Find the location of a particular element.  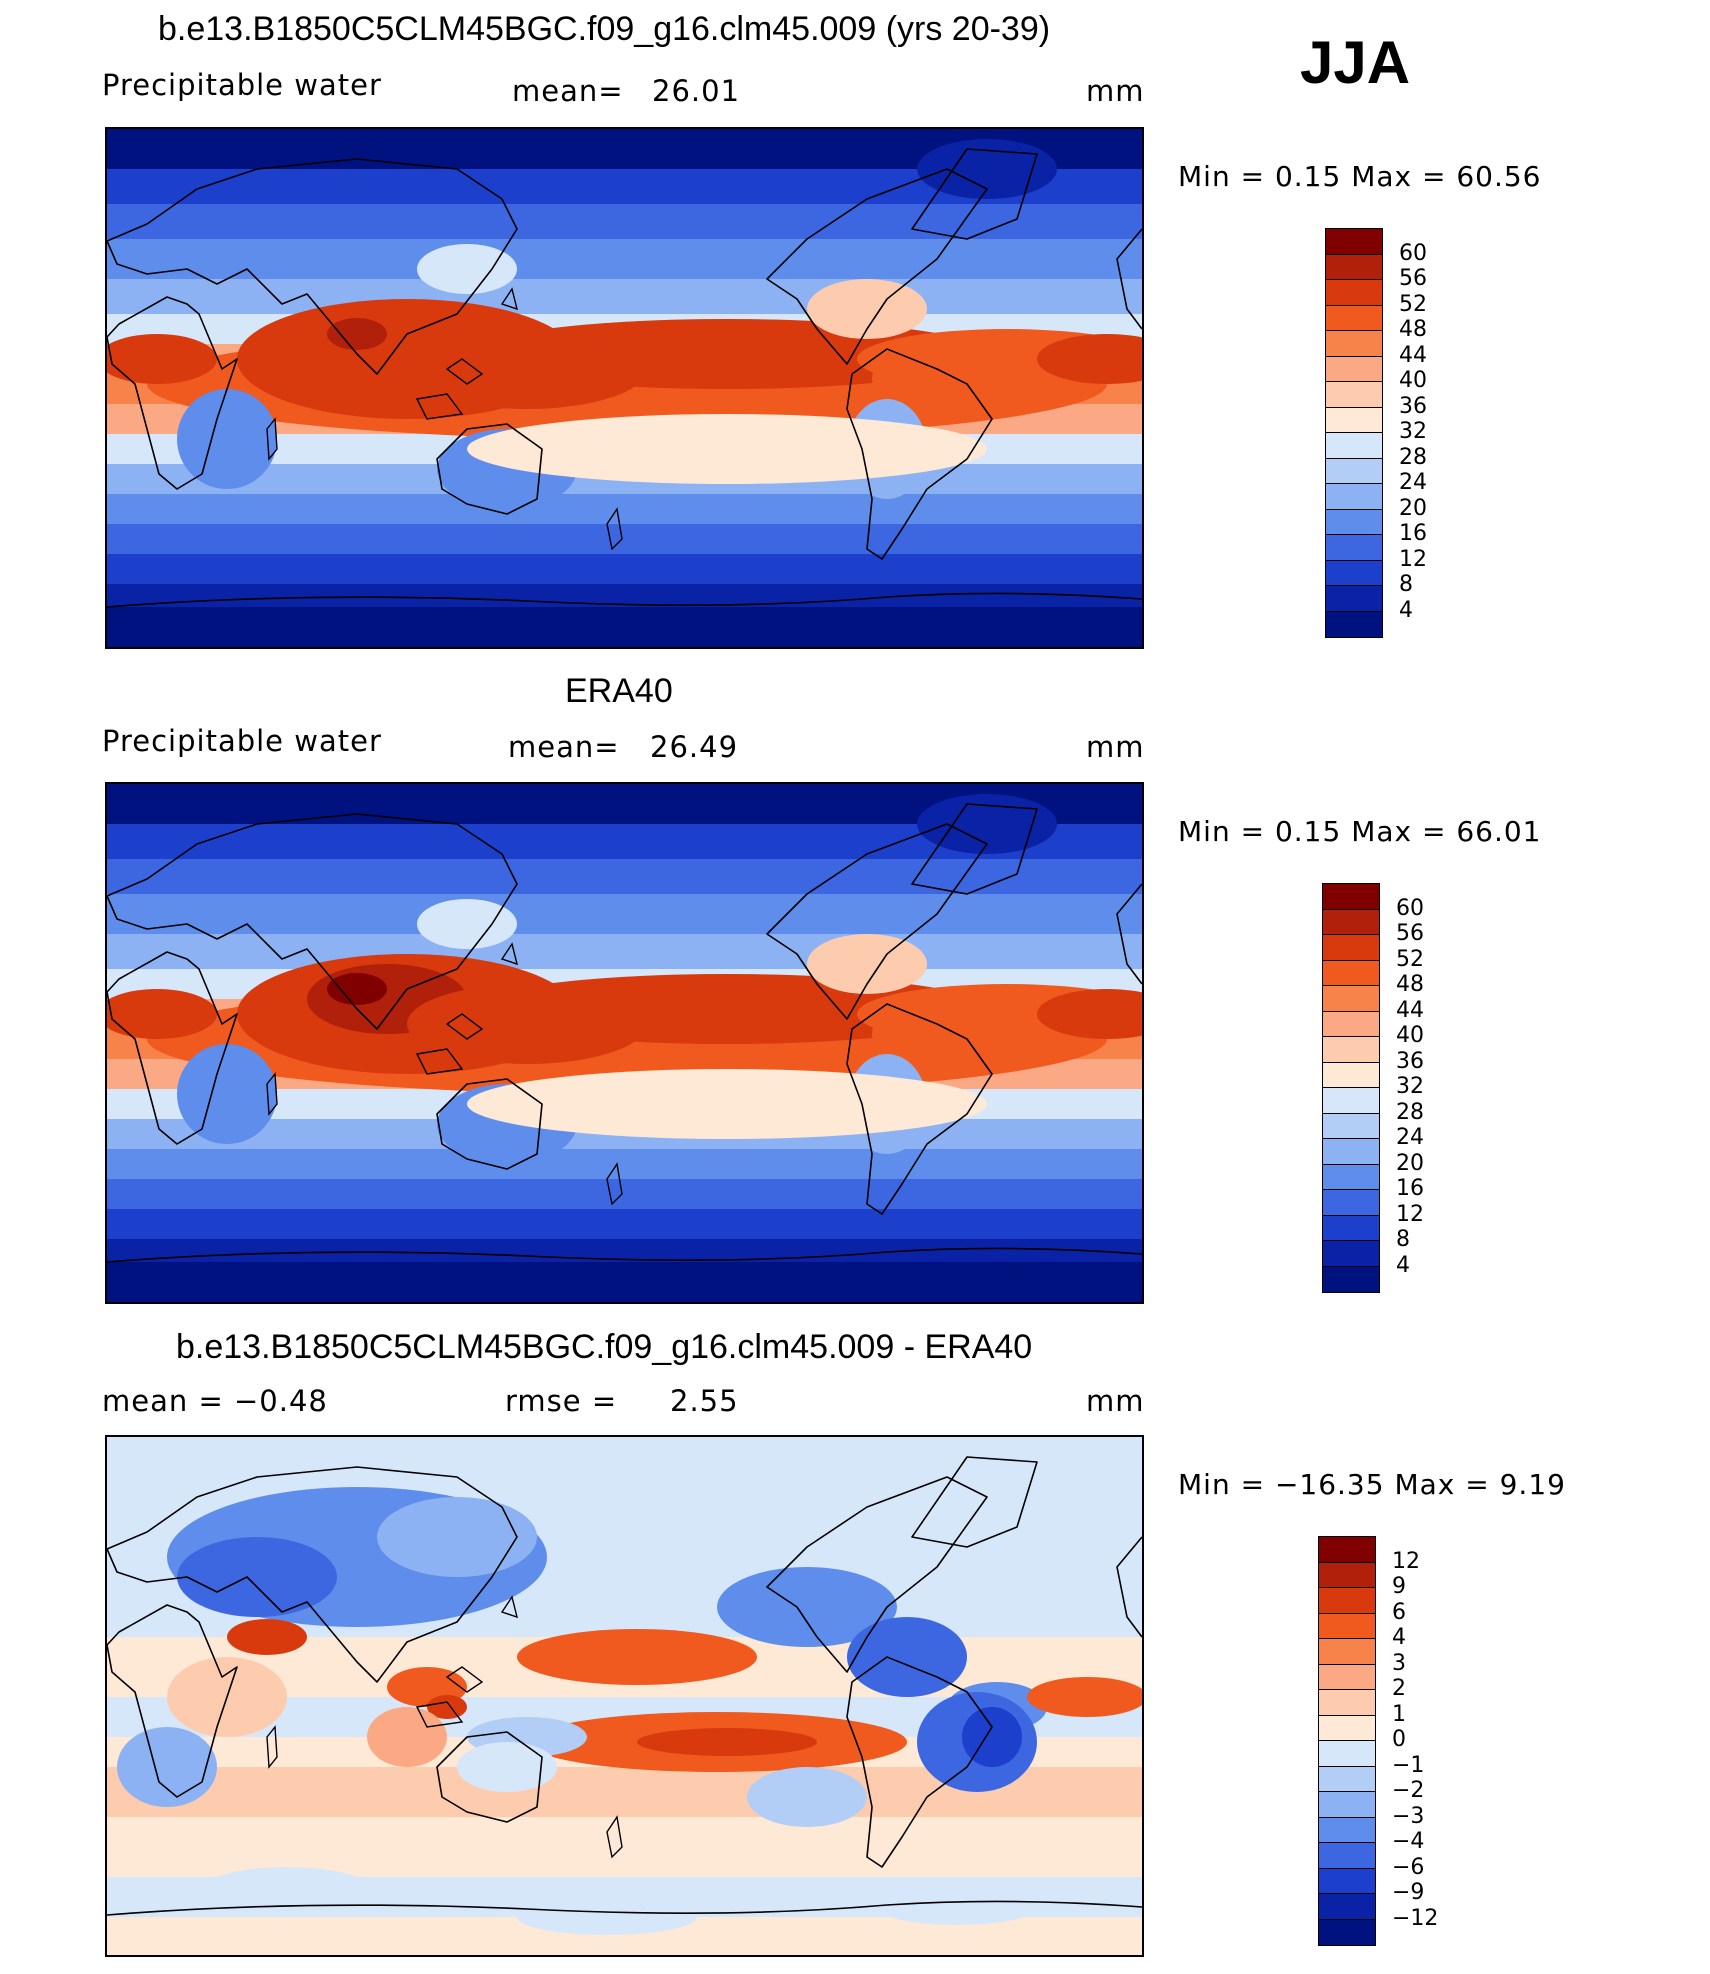

panel3-colorbar-tick-label: 2 is located at coordinates (1399, 1688).